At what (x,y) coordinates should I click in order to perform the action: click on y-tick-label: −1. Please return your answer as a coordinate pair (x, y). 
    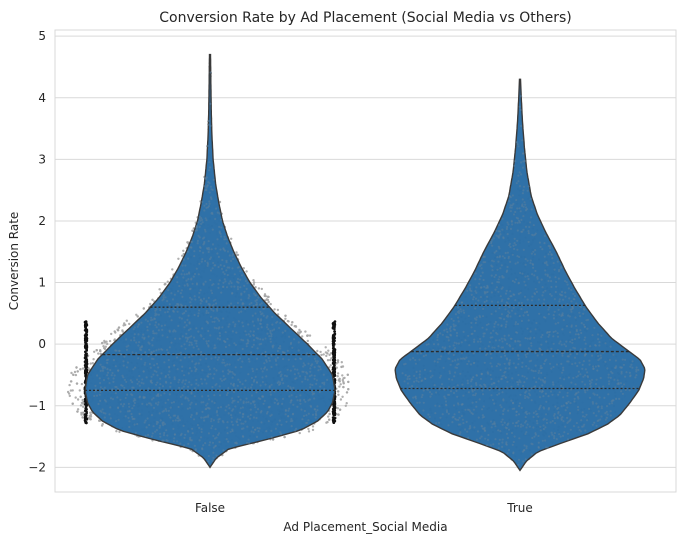
    Looking at the image, I should click on (37, 406).